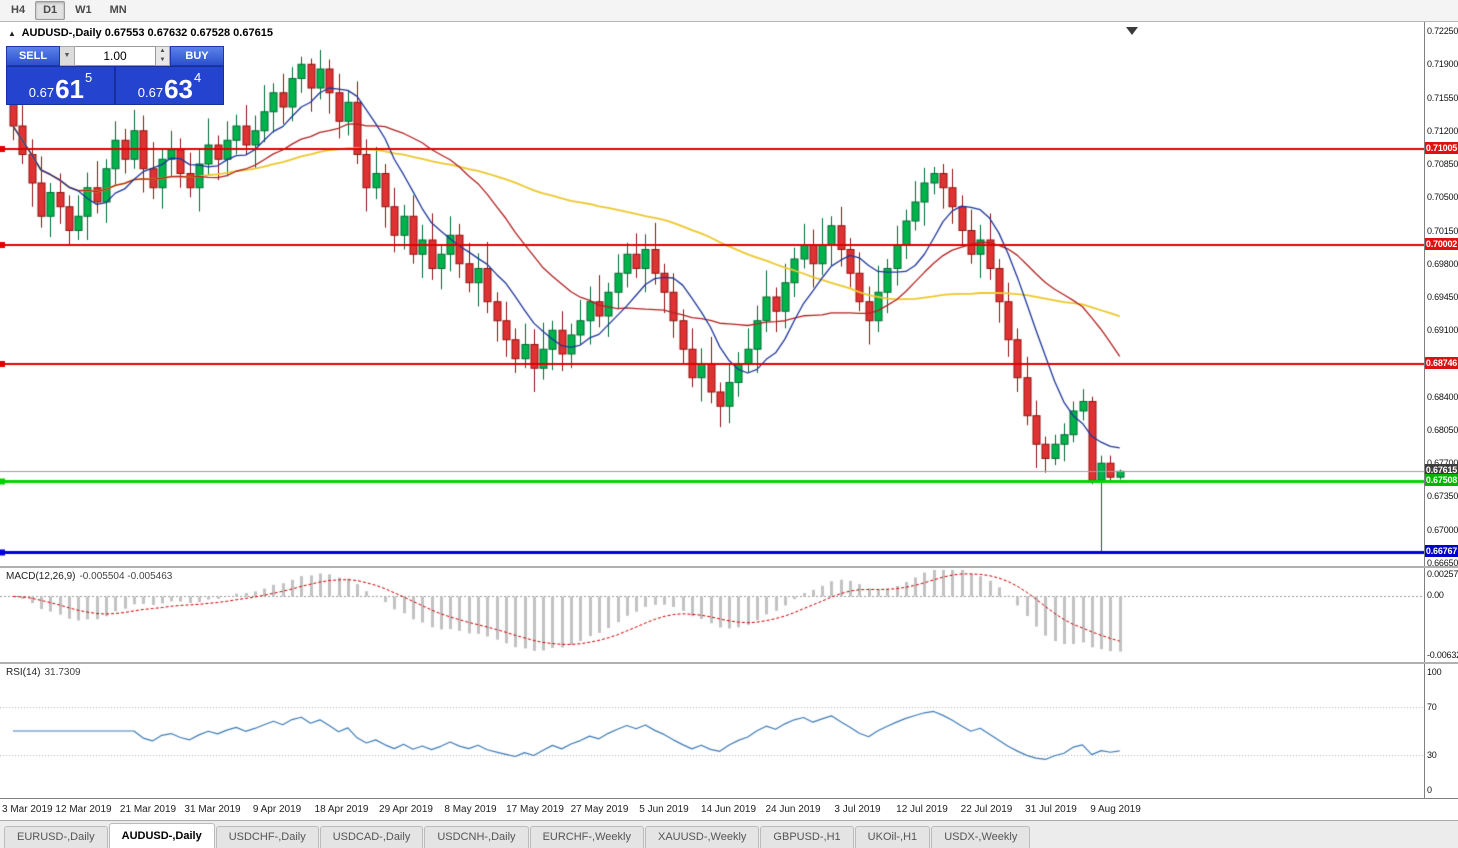  Describe the element at coordinates (83, 10) in the screenshot. I see `timeframe-button-w1: W1` at that location.